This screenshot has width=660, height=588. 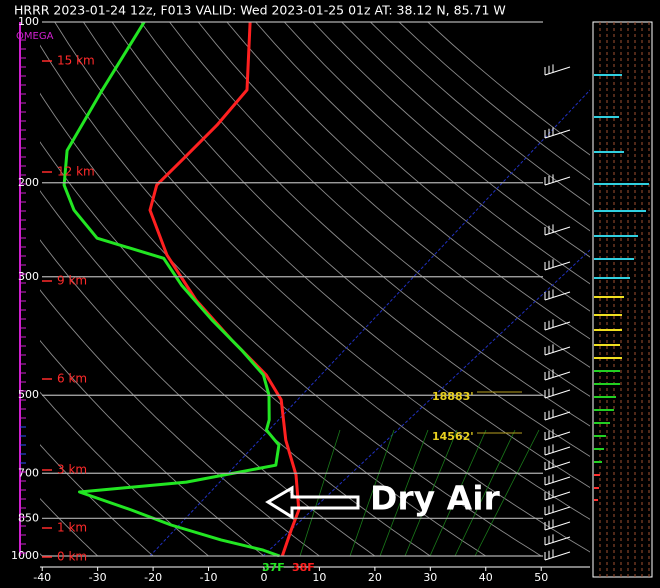 I want to click on y-tick-label: 100, so click(x=28, y=21).